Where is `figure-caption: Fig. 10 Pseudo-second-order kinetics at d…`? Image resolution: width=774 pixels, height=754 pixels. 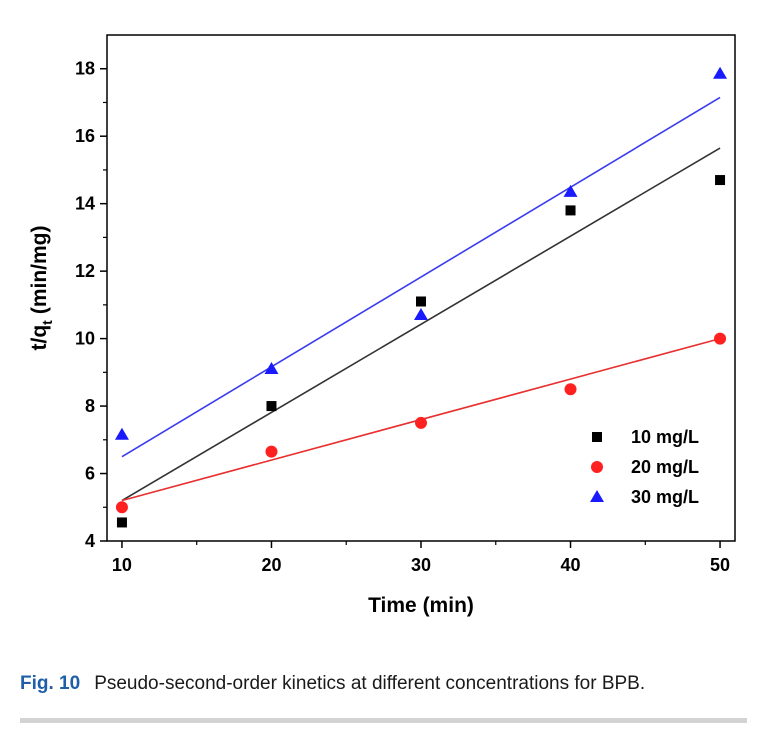
figure-caption: Fig. 10 Pseudo-second-order kinetics at d… is located at coordinates (390, 684).